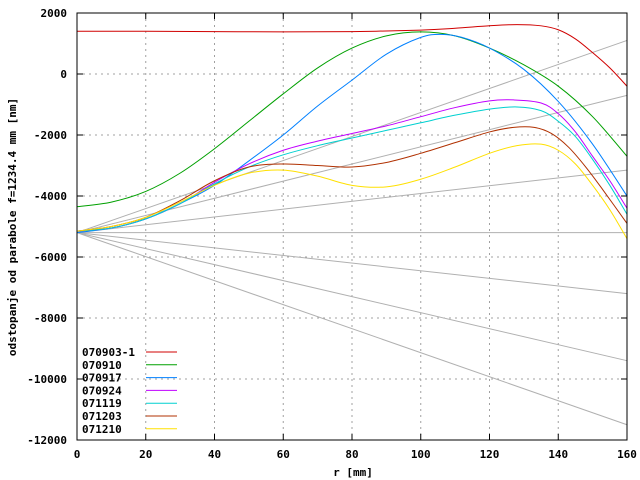 The width and height of the screenshot is (640, 480). Describe the element at coordinates (108, 352) in the screenshot. I see `legend-label: 070903-1` at that location.